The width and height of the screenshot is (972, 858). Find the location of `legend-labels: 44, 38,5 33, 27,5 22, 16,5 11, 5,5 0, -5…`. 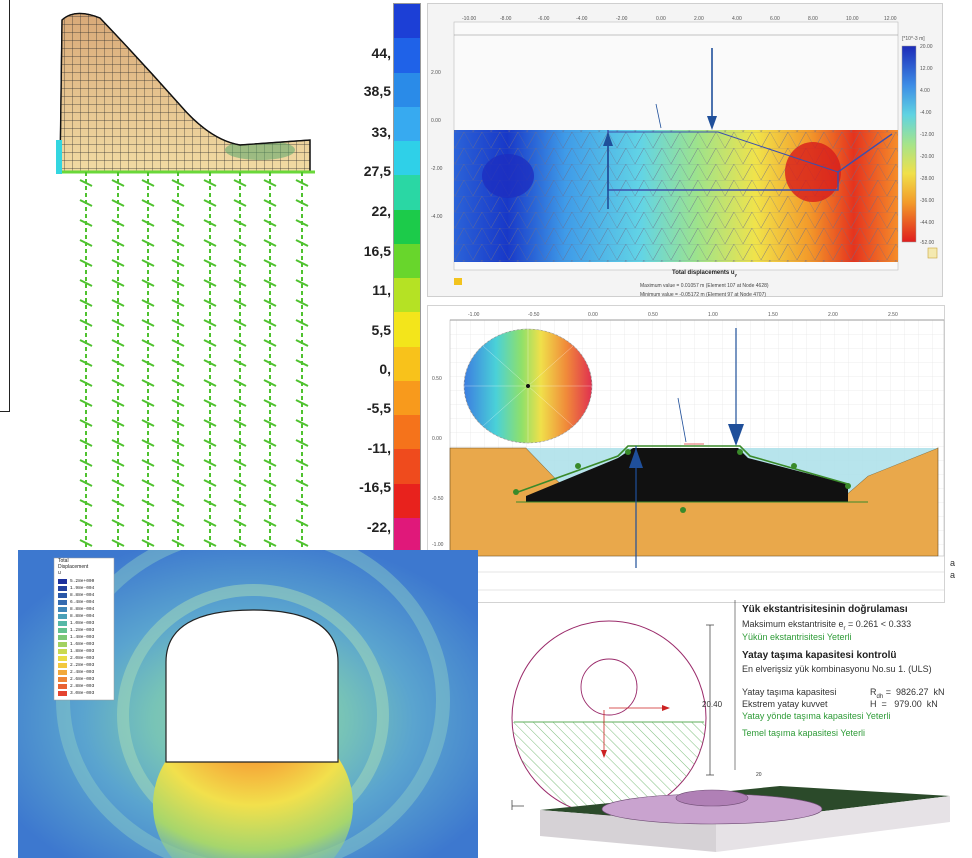

legend-labels: 44, 38,5 33, 27,5 22, 16,5 11, 5,5 0, -5… is located at coordinates (367, 280).